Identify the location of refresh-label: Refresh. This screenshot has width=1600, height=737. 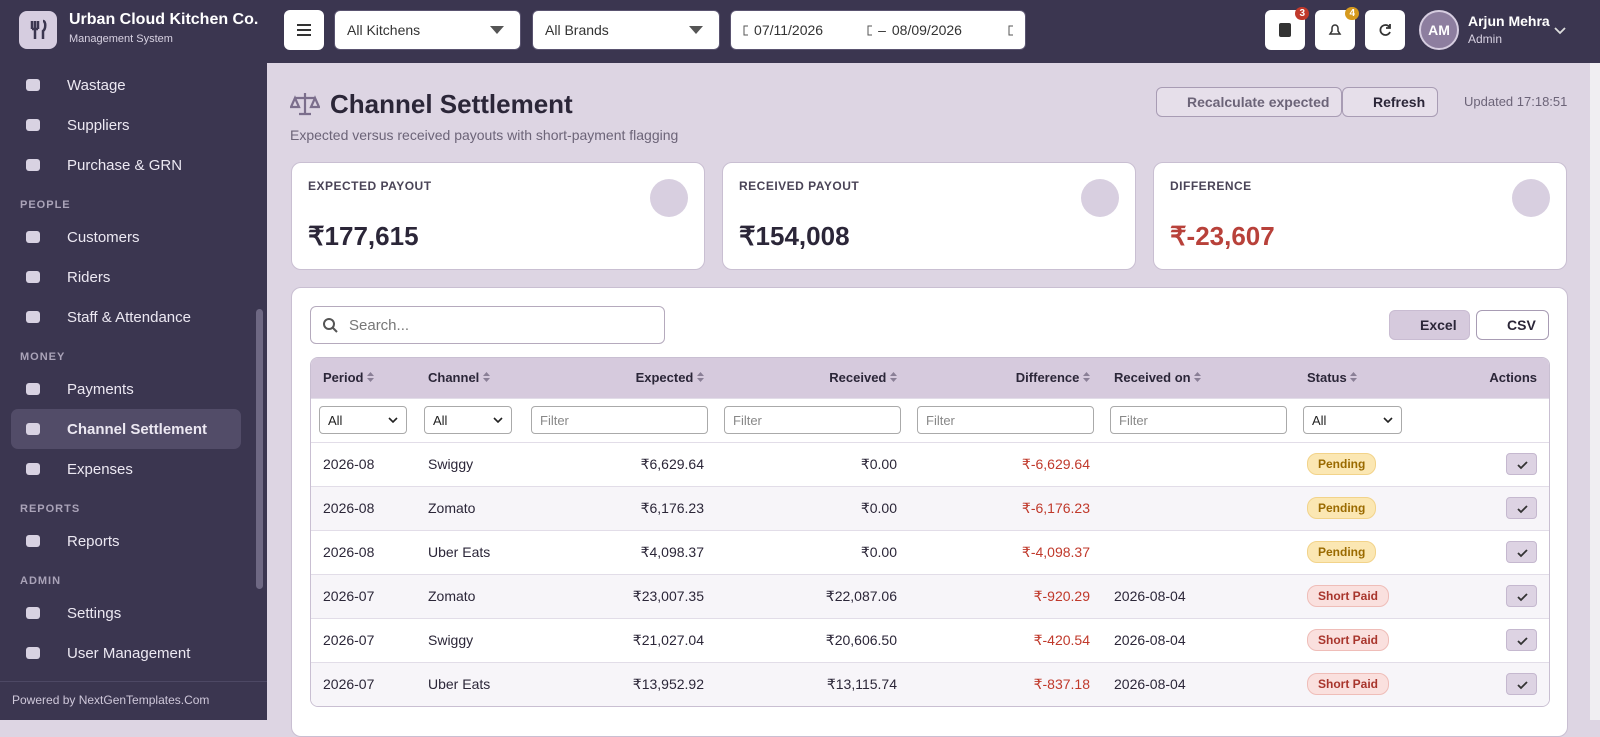
(1399, 102).